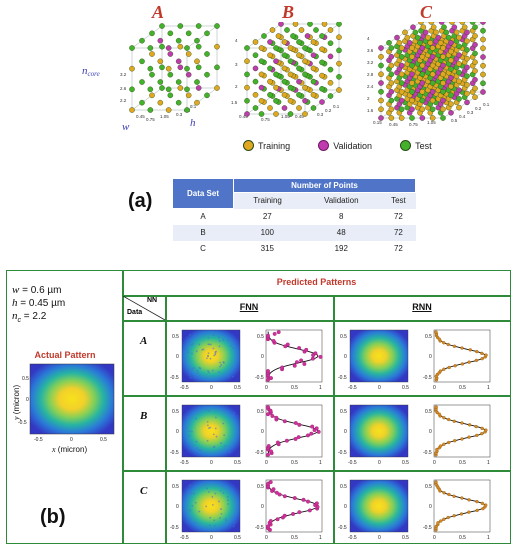 Image resolution: width=516 pixels, height=550 pixels. Describe the element at coordinates (462, 116) in the screenshot. I see `y-tick: 0.4` at that location.